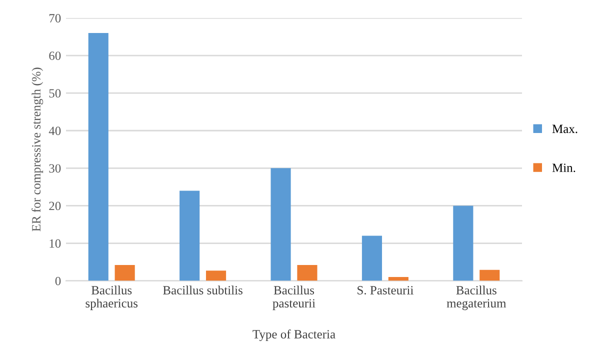 Image resolution: width=600 pixels, height=360 pixels. I want to click on y-tick-label: 0, so click(58, 281).